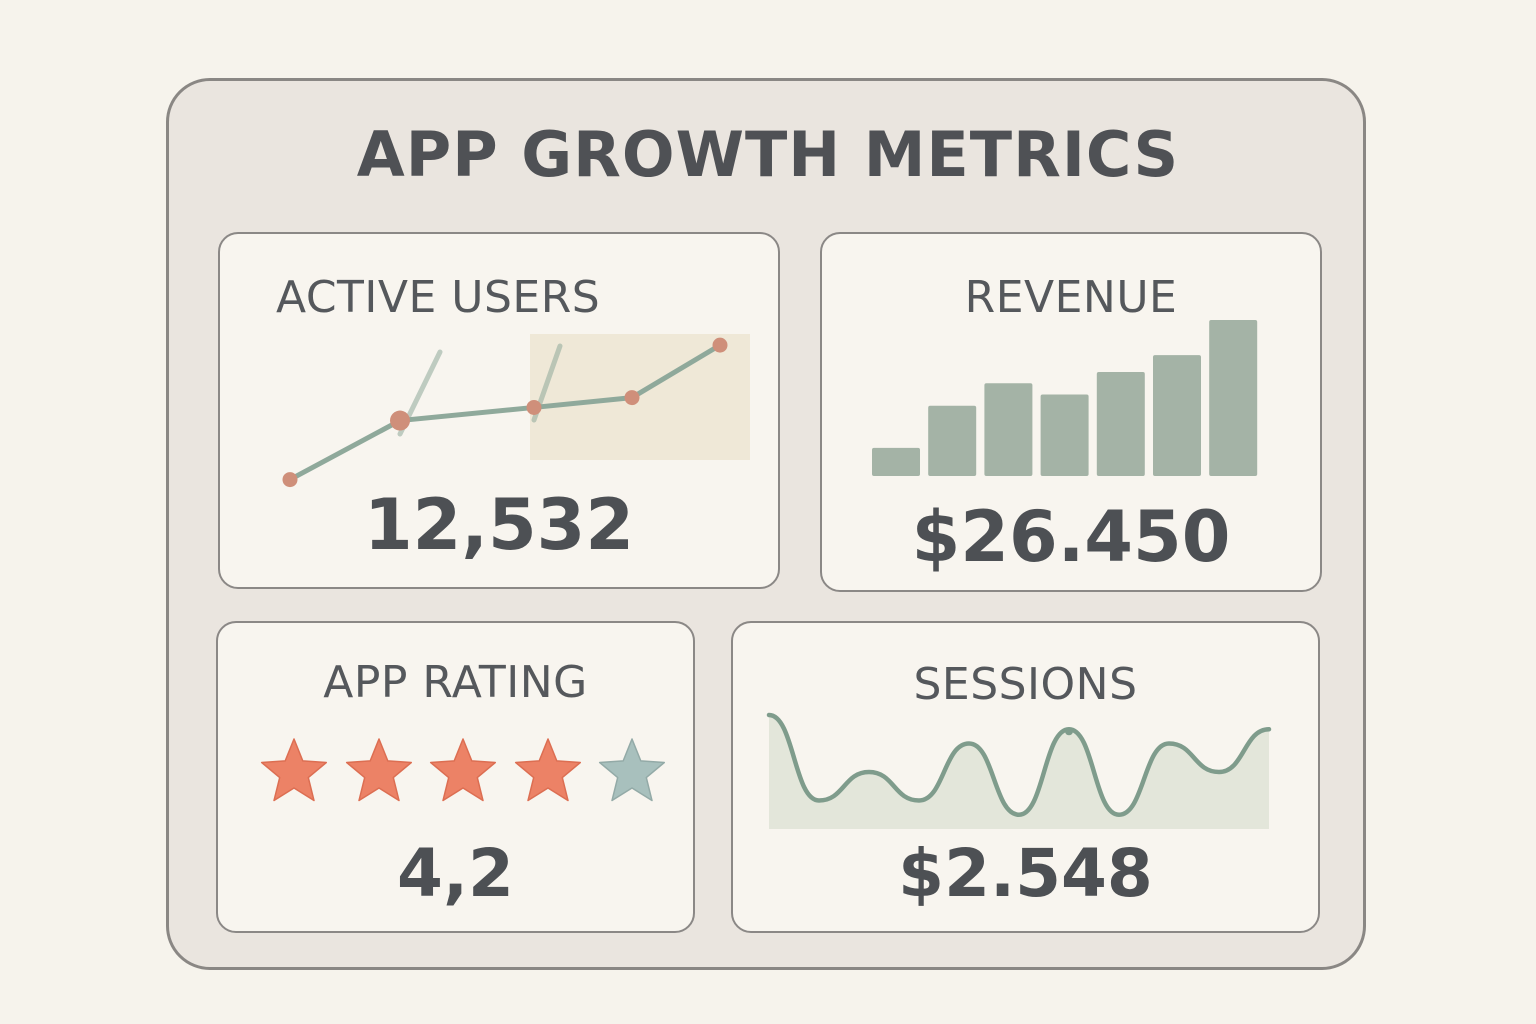 The width and height of the screenshot is (1536, 1024). Describe the element at coordinates (1071, 537) in the screenshot. I see `revenue-value: $26.450` at that location.